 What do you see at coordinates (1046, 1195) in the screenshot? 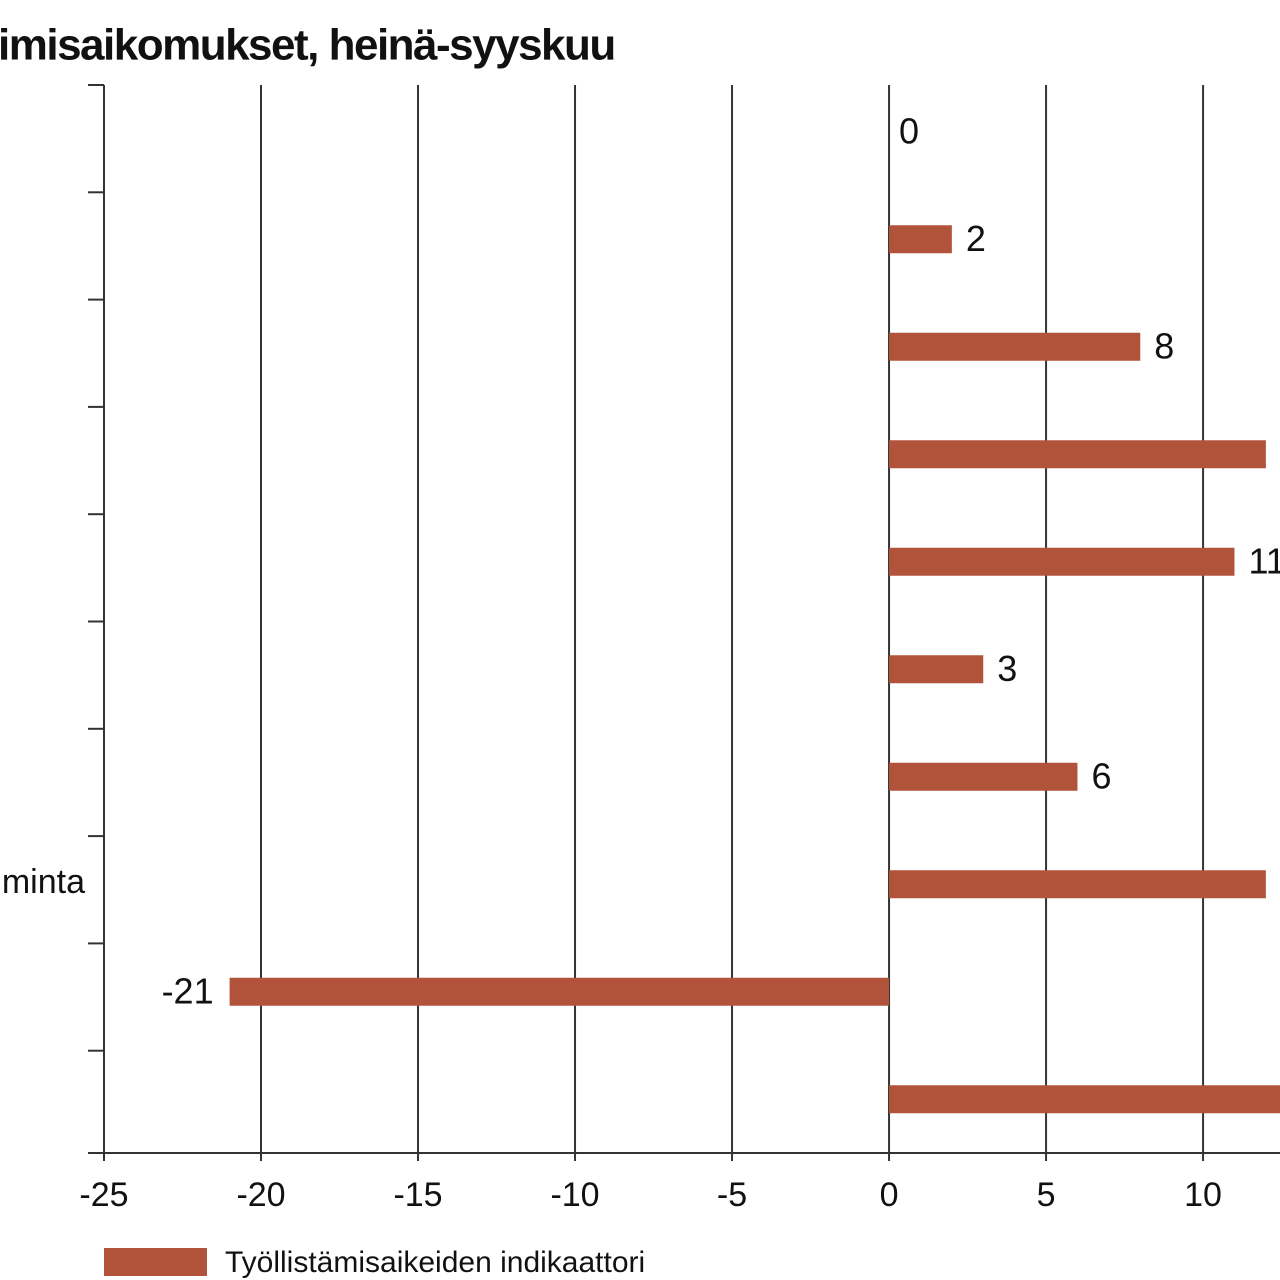
I see `x-tick-label: 5` at bounding box center [1046, 1195].